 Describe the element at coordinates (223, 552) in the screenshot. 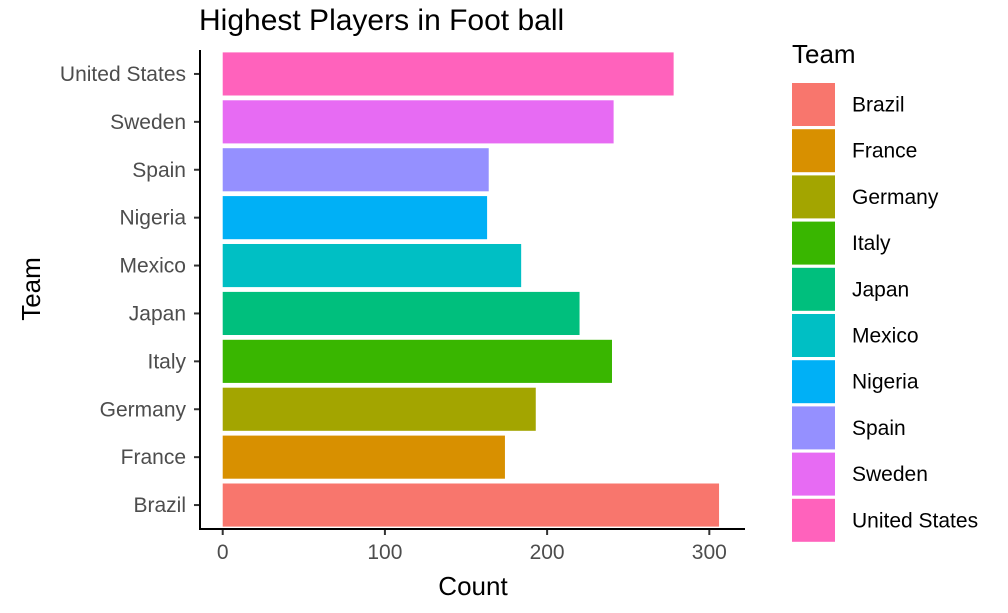

I see `x-tick-label: 0` at that location.